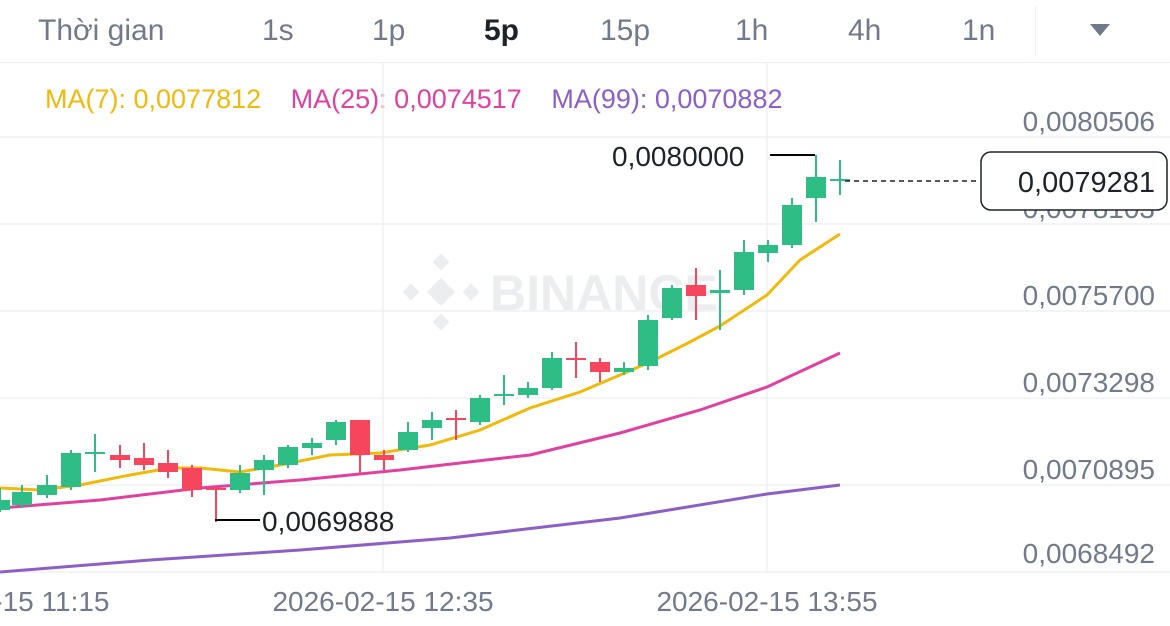 The image size is (1170, 626). What do you see at coordinates (382, 601) in the screenshot?
I see `time-tick: 2026-02-15 12:35` at bounding box center [382, 601].